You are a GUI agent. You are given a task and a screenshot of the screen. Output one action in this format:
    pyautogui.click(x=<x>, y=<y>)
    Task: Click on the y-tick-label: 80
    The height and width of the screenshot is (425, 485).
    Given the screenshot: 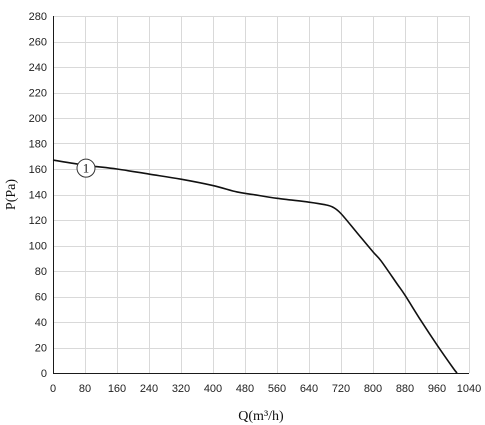 What is the action you would take?
    pyautogui.click(x=41, y=272)
    